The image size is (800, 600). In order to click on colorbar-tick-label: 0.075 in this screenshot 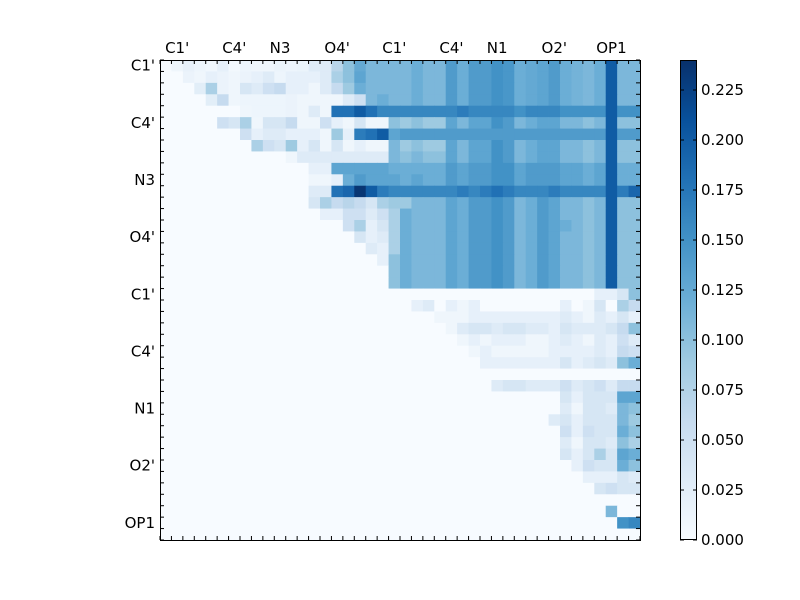, I will do `click(722, 390)`.